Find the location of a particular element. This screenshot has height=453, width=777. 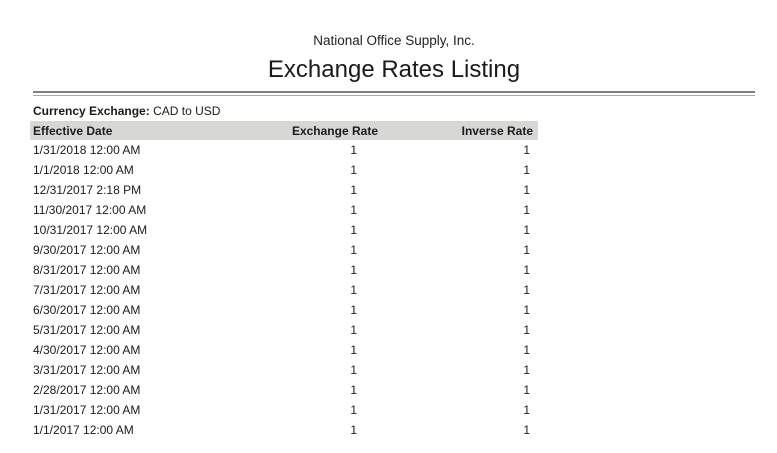

table-row: 2/28/2017 12:00 AM 1 1 is located at coordinates (284, 390).